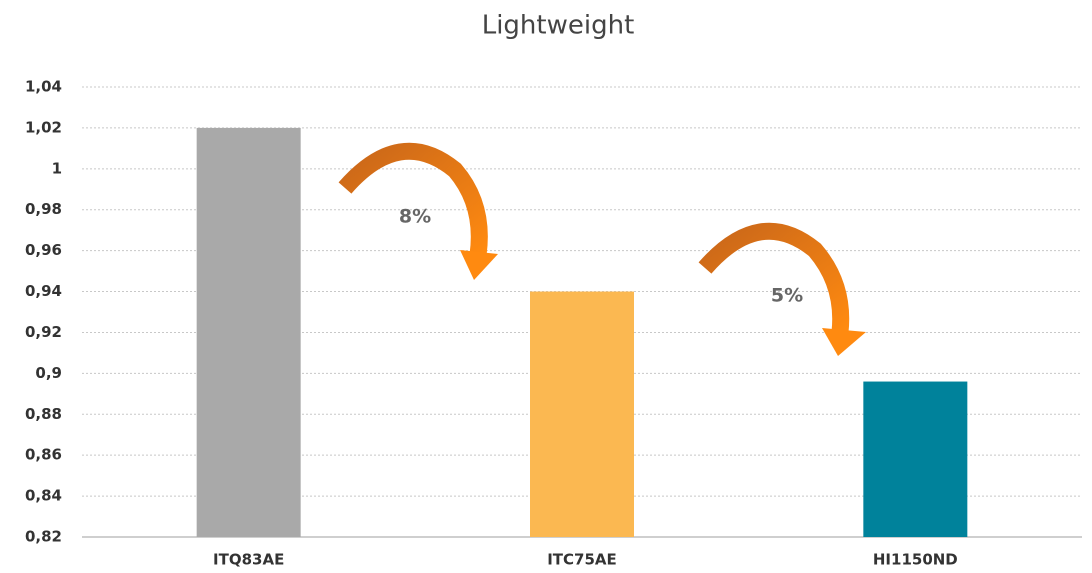 Image resolution: width=1092 pixels, height=573 pixels. I want to click on y-tick-label: 0,92, so click(43, 332).